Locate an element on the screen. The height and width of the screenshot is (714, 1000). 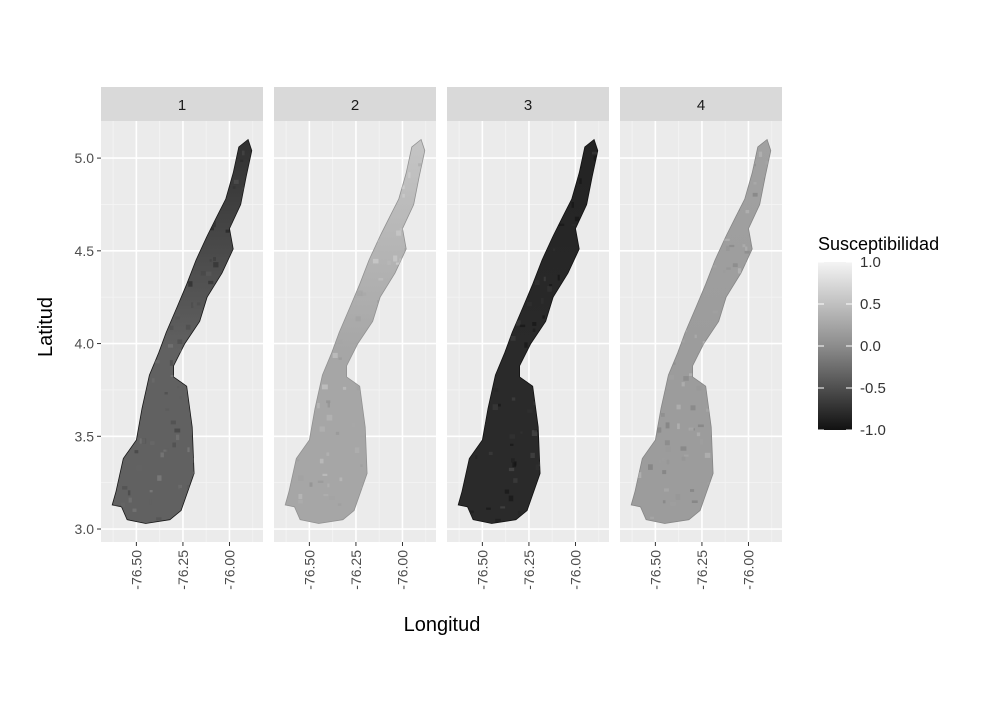
facet-strip-label: 4 is located at coordinates (701, 105).